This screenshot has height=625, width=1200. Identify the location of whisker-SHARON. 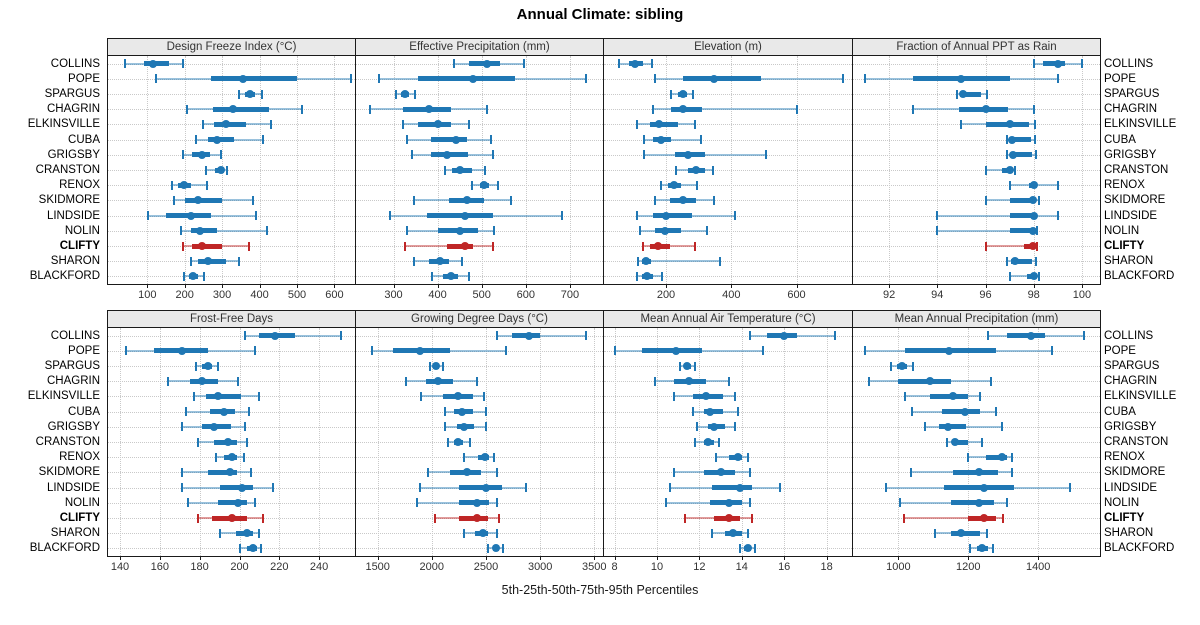
(679, 261).